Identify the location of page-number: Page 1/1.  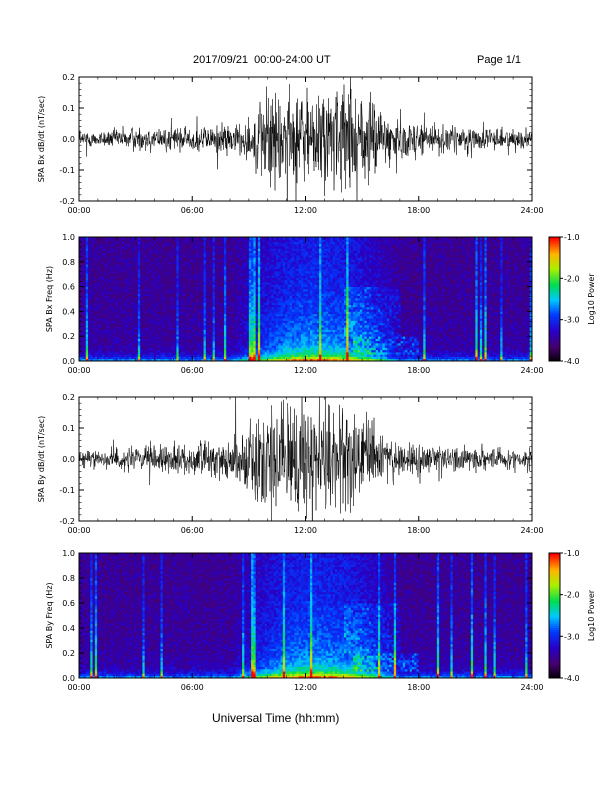
(499, 60).